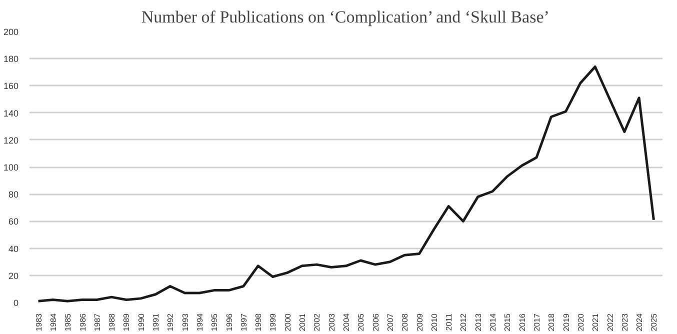  Describe the element at coordinates (303, 322) in the screenshot. I see `x-tick-label: 2001` at that location.